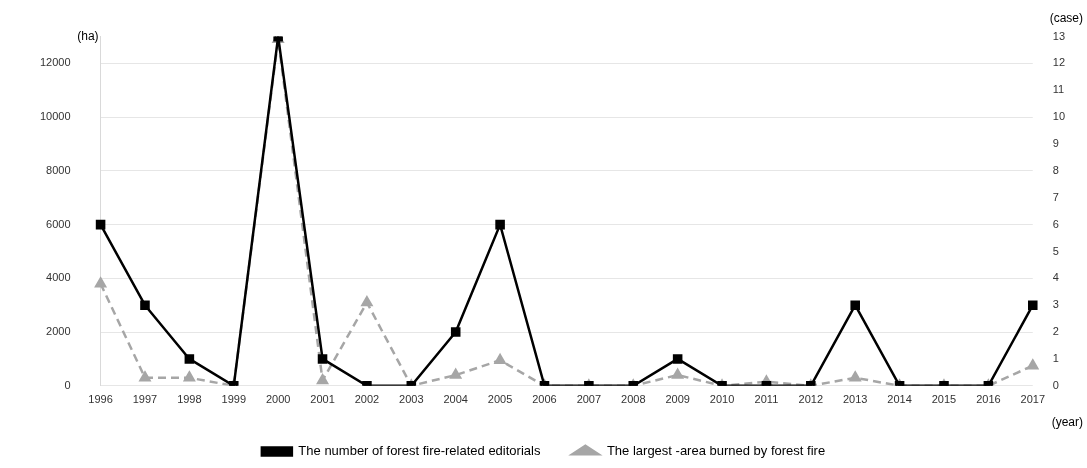  I want to click on y2-tick-label: 7, so click(1055, 196).